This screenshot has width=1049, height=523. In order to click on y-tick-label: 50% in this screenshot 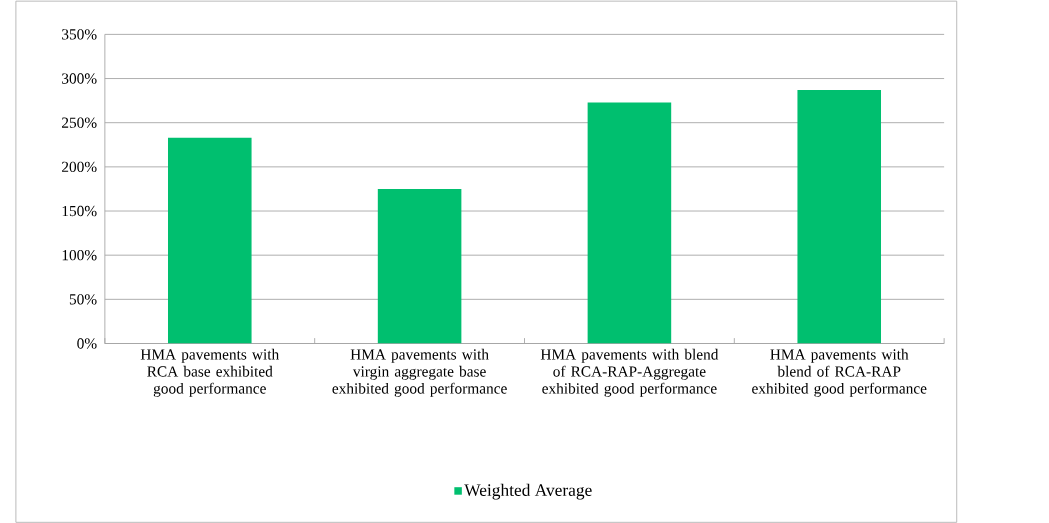, I will do `click(83, 299)`.